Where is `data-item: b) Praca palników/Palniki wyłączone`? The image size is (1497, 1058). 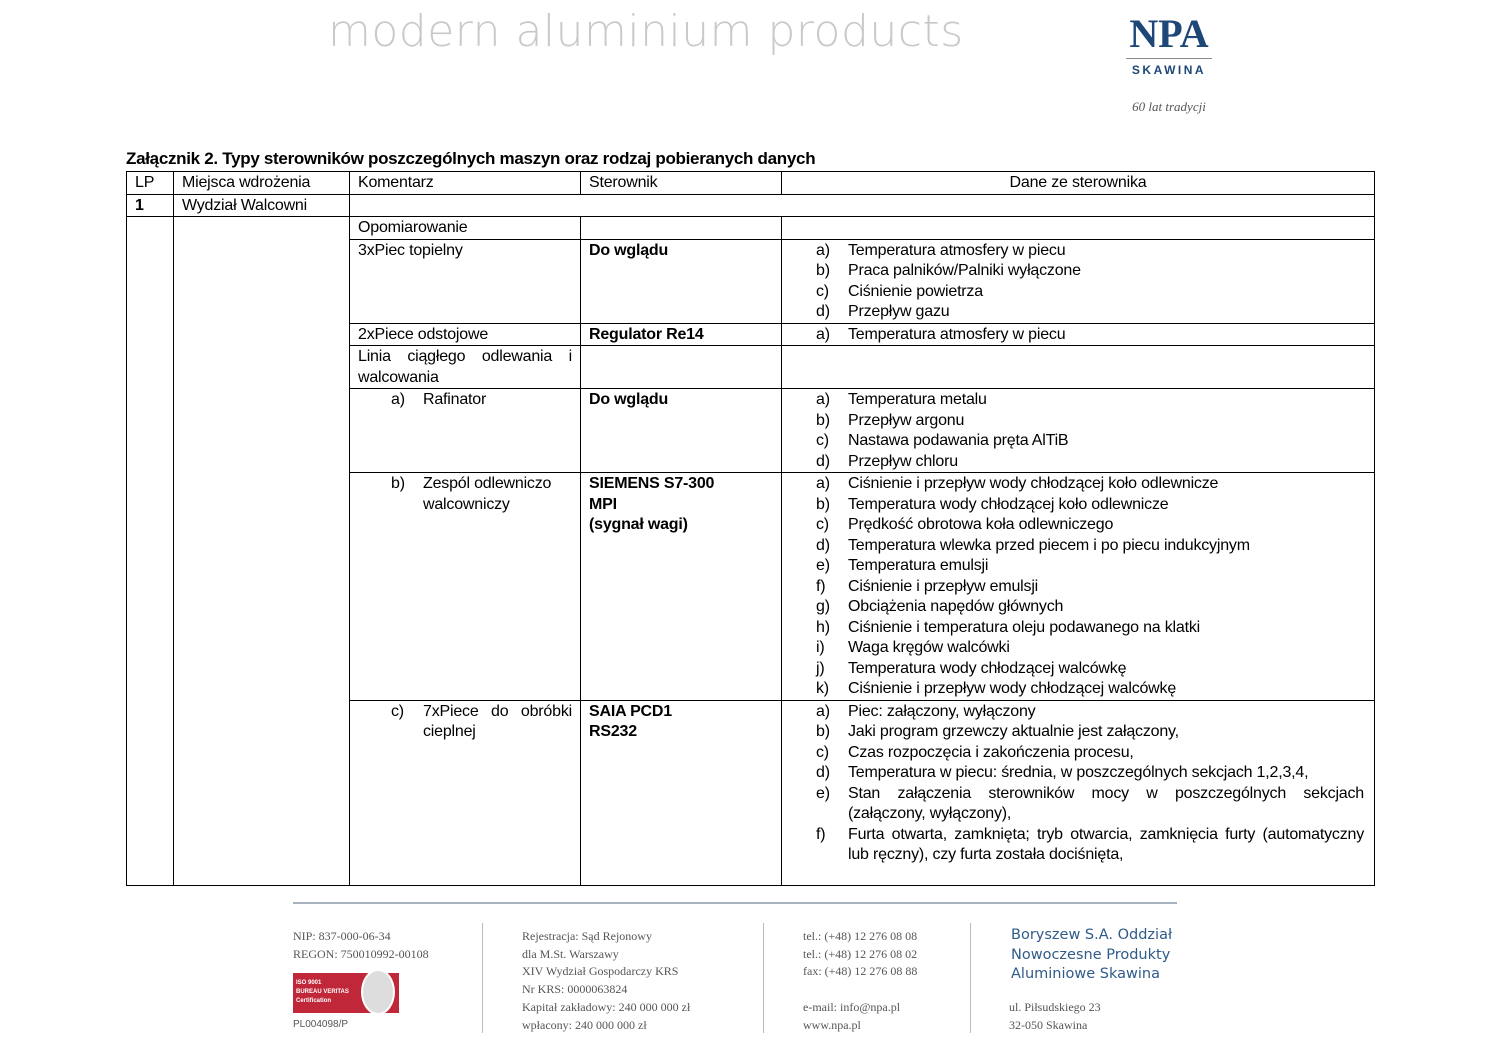 data-item: b) Praca palników/Palniki wyłączone is located at coordinates (1090, 271).